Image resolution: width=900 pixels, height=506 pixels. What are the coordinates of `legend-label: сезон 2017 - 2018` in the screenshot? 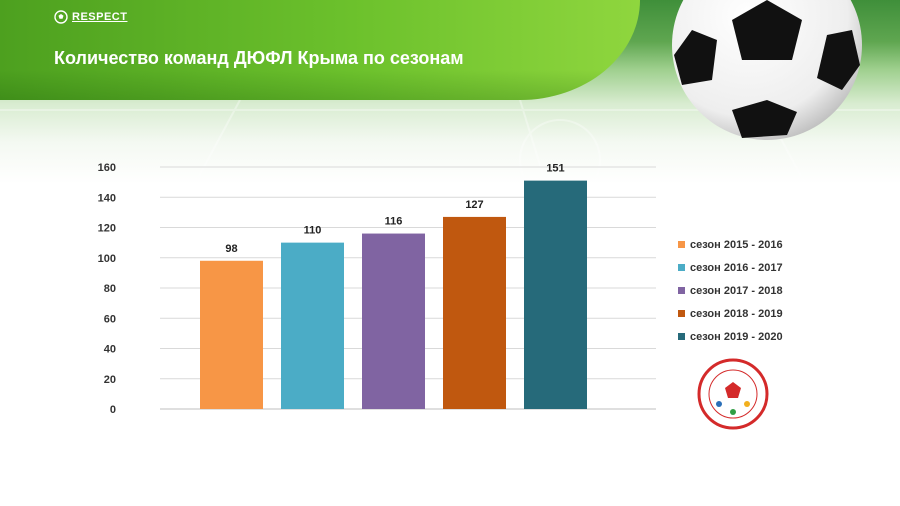 It's located at (736, 290).